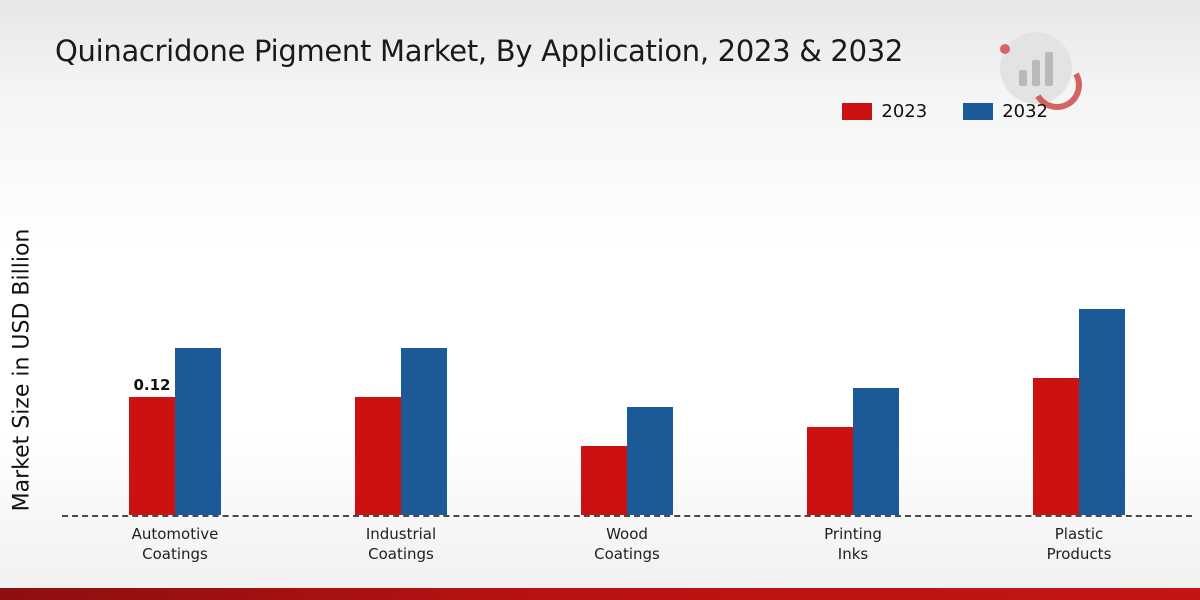 The image size is (1200, 600). I want to click on bar-wrap-2032-industrial-coatings, so click(424, 350).